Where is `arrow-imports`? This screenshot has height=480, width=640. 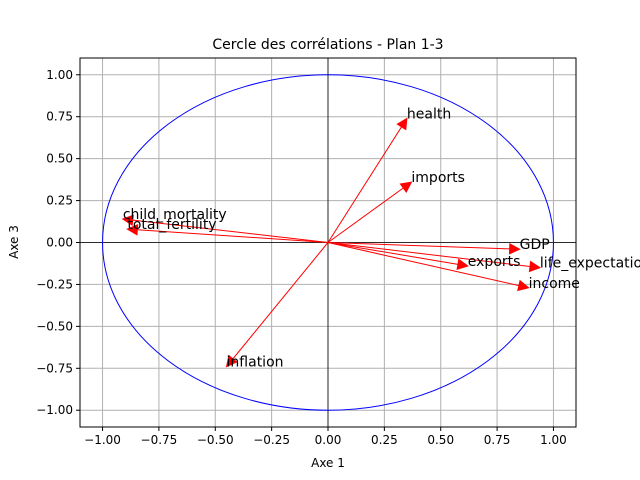
arrow-imports is located at coordinates (370, 212).